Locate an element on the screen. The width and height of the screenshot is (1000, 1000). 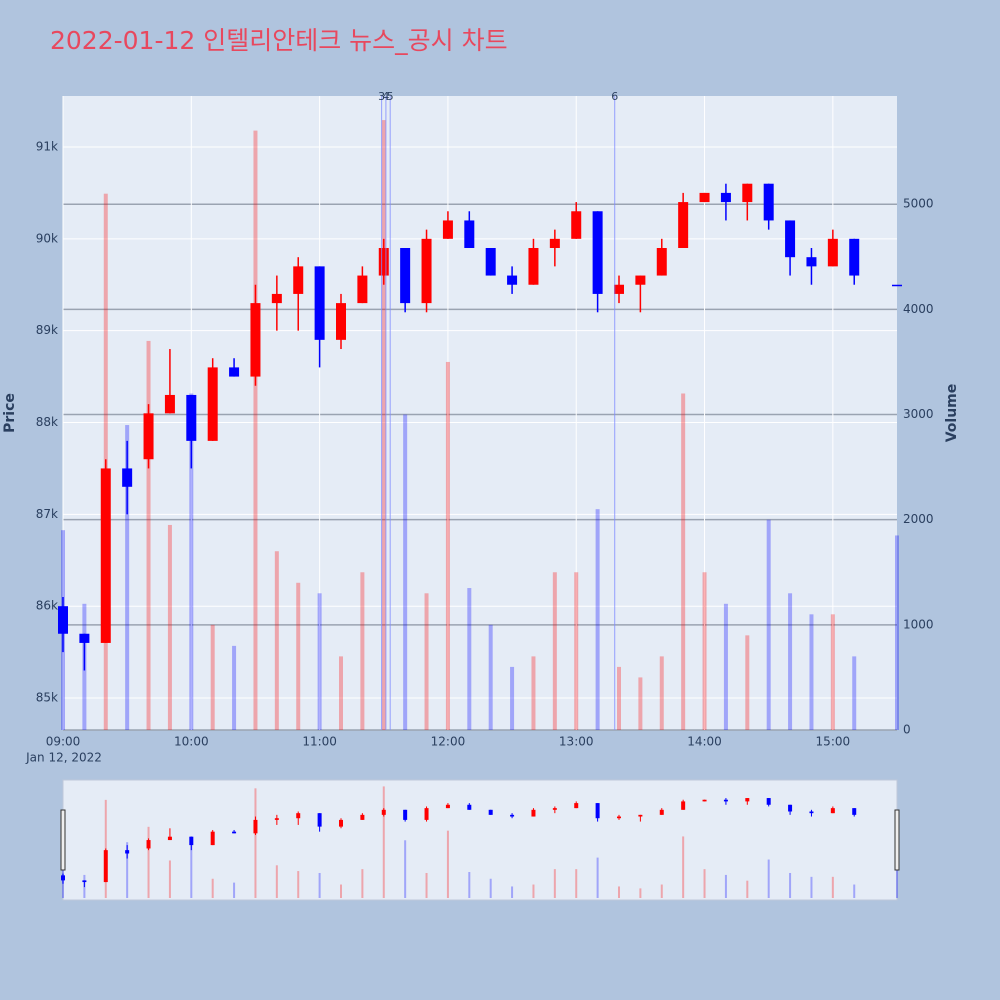
y-tick-label: 87k is located at coordinates (47, 514).